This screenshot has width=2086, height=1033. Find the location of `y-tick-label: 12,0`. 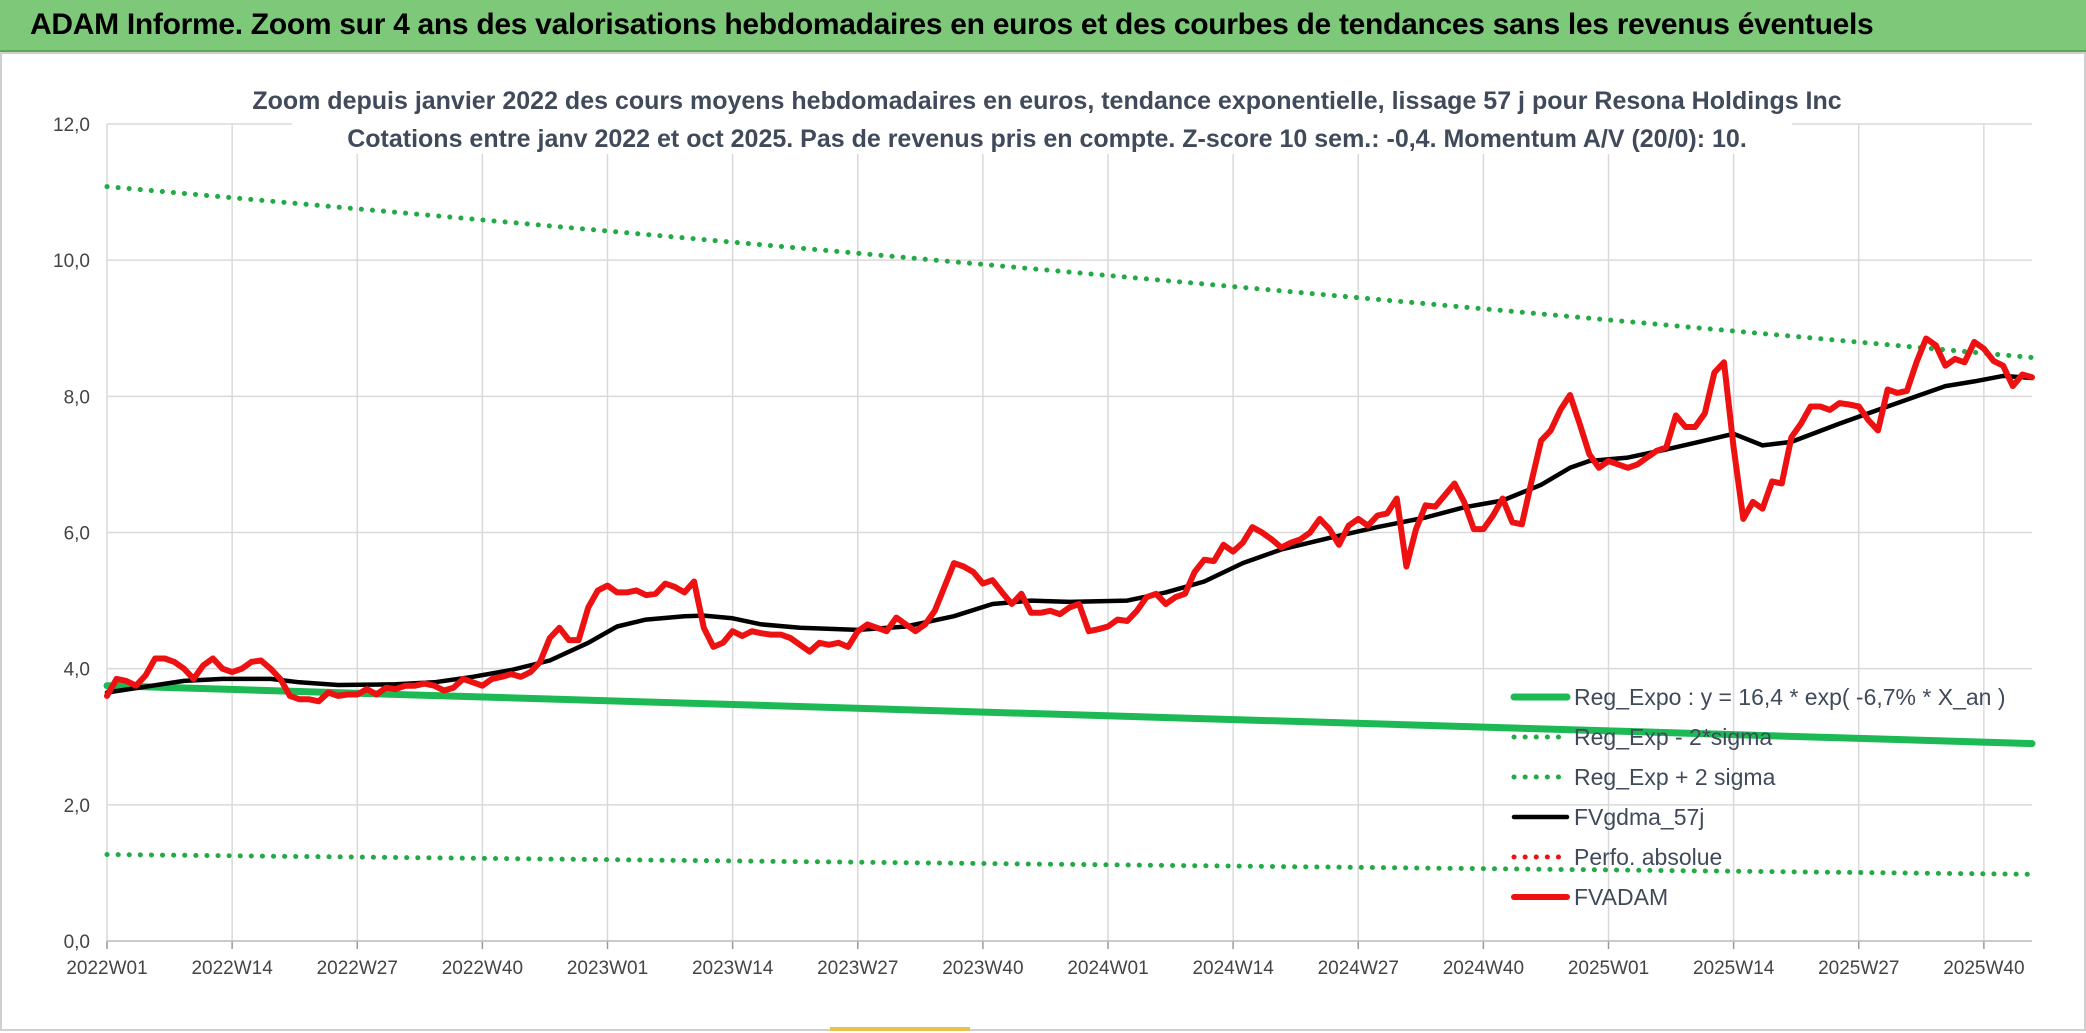

y-tick-label: 12,0 is located at coordinates (71, 125).